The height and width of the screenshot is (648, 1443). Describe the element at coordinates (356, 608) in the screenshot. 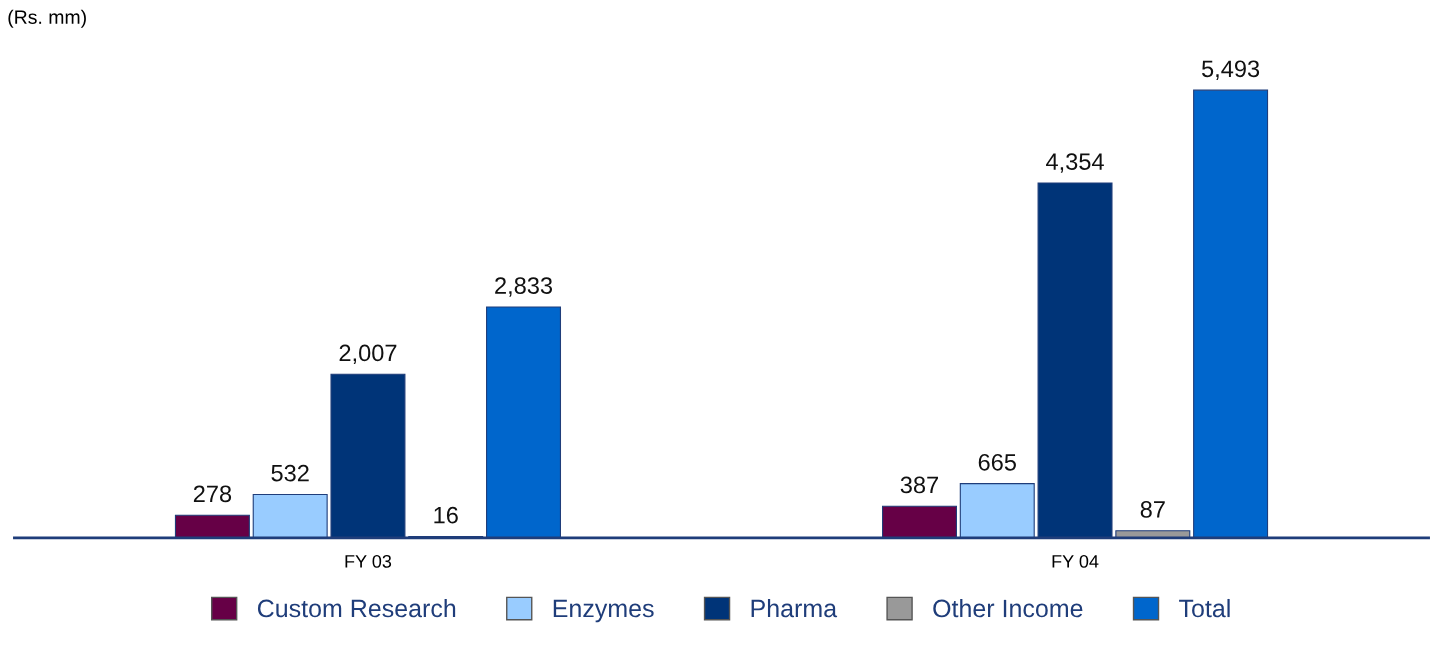

I see `legend-label: Custom Research` at that location.